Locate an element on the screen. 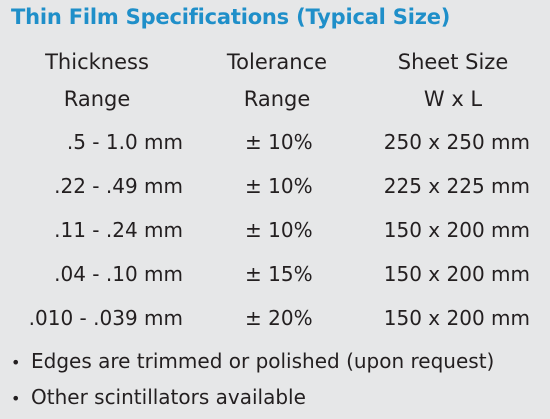  thickness-cell: .22 - .49 mm is located at coordinates (118, 186).